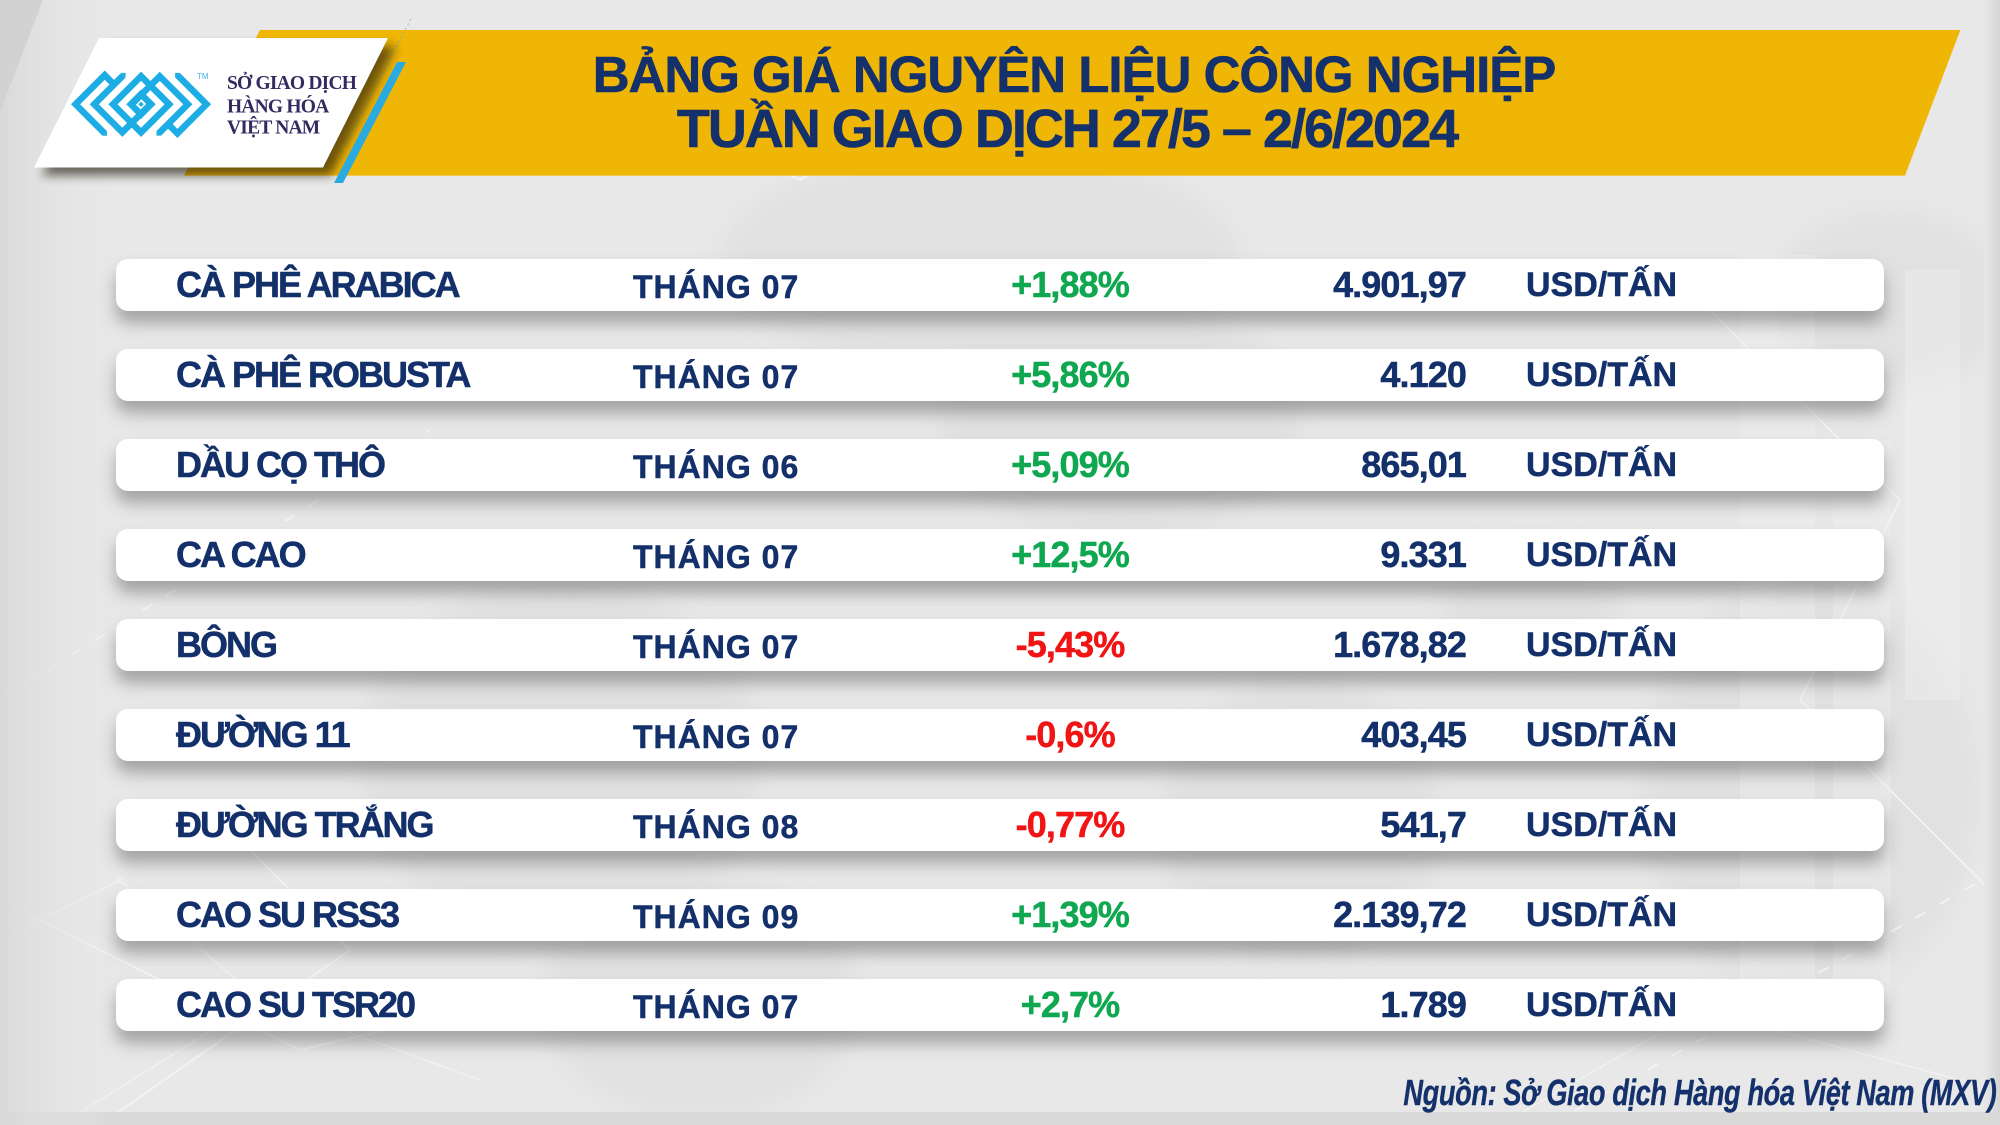 The width and height of the screenshot is (2000, 1125). Describe the element at coordinates (278, 106) in the screenshot. I see `svg-text: HÀNG HÓA` at that location.